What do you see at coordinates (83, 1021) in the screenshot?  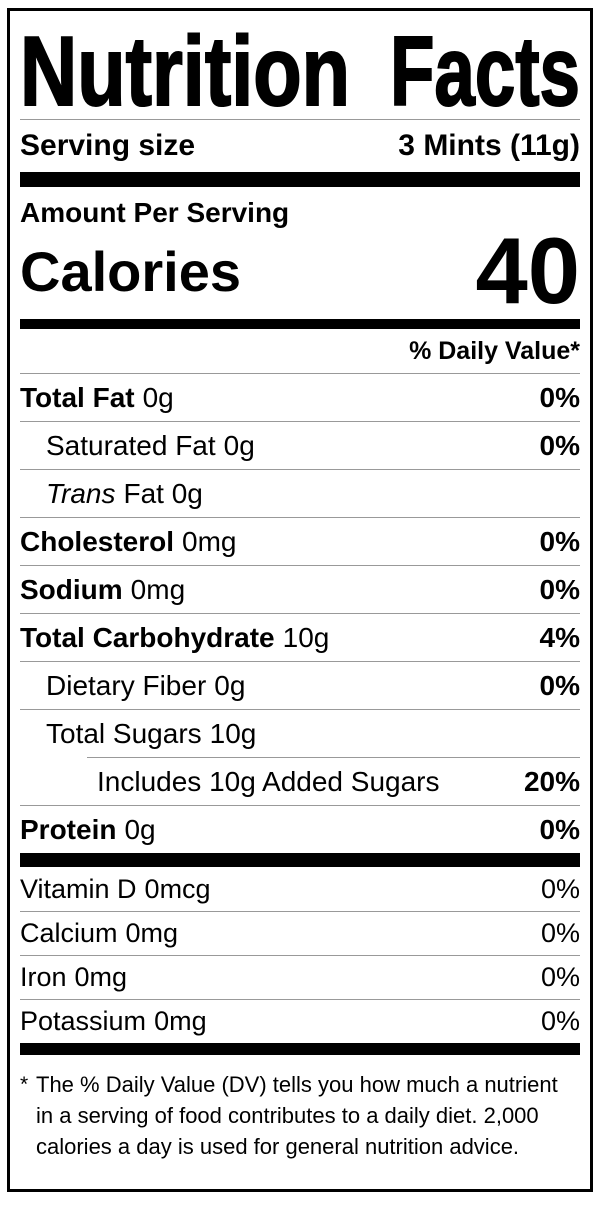 I see `vitamin-name: Potassium` at bounding box center [83, 1021].